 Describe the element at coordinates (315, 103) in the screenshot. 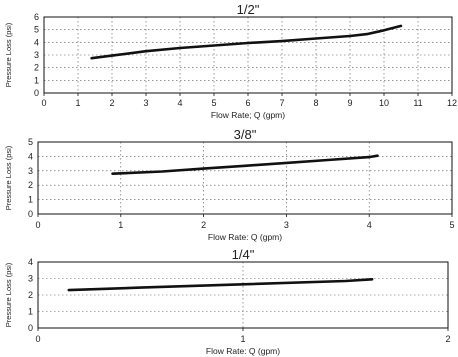

I see `x-tick-label: 8` at that location.